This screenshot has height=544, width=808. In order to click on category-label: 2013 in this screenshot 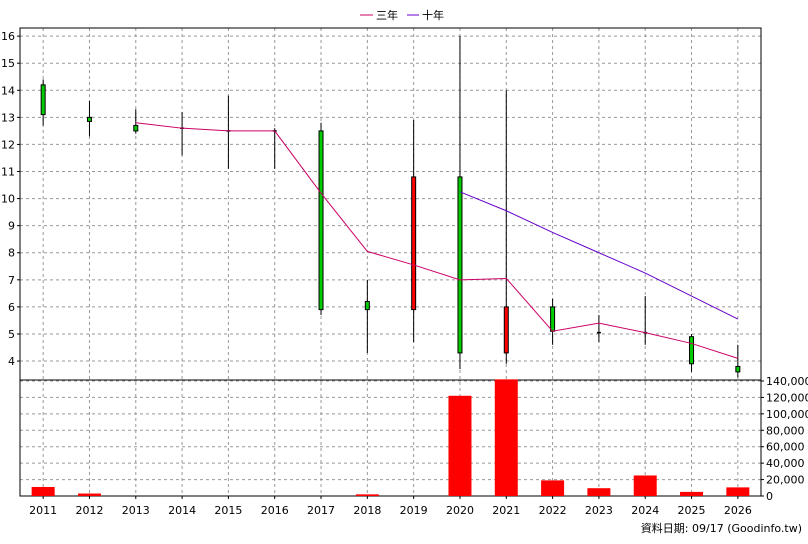, I will do `click(136, 510)`.